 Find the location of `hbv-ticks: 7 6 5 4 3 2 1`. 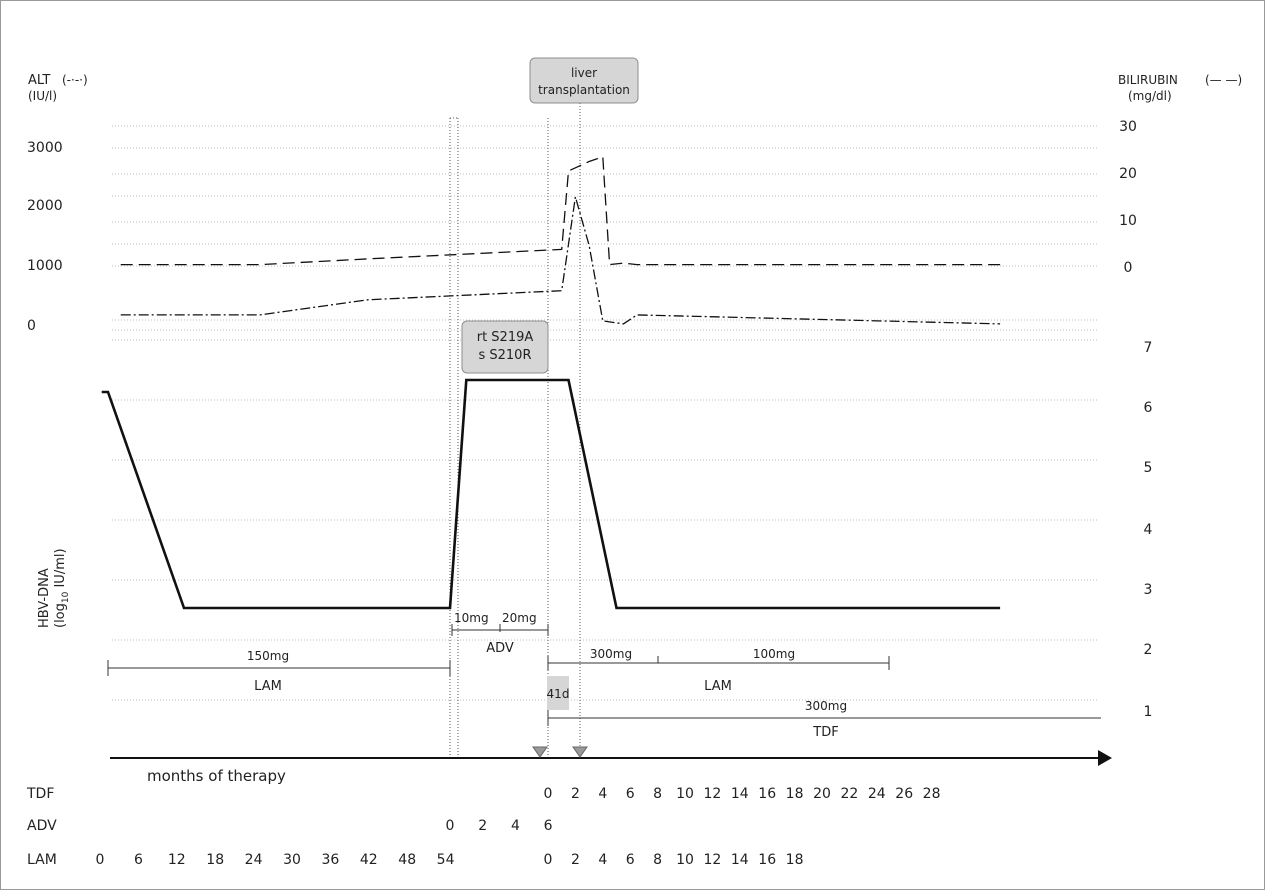

hbv-ticks: 7 6 5 4 3 2 1 is located at coordinates (1148, 530).